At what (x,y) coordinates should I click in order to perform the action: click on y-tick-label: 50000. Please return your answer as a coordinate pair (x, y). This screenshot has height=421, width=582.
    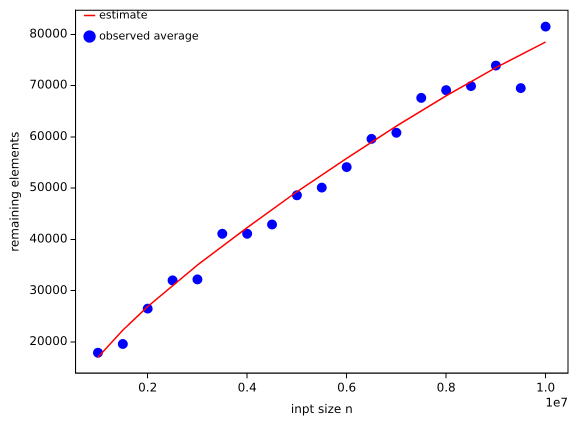
    Looking at the image, I should click on (48, 187).